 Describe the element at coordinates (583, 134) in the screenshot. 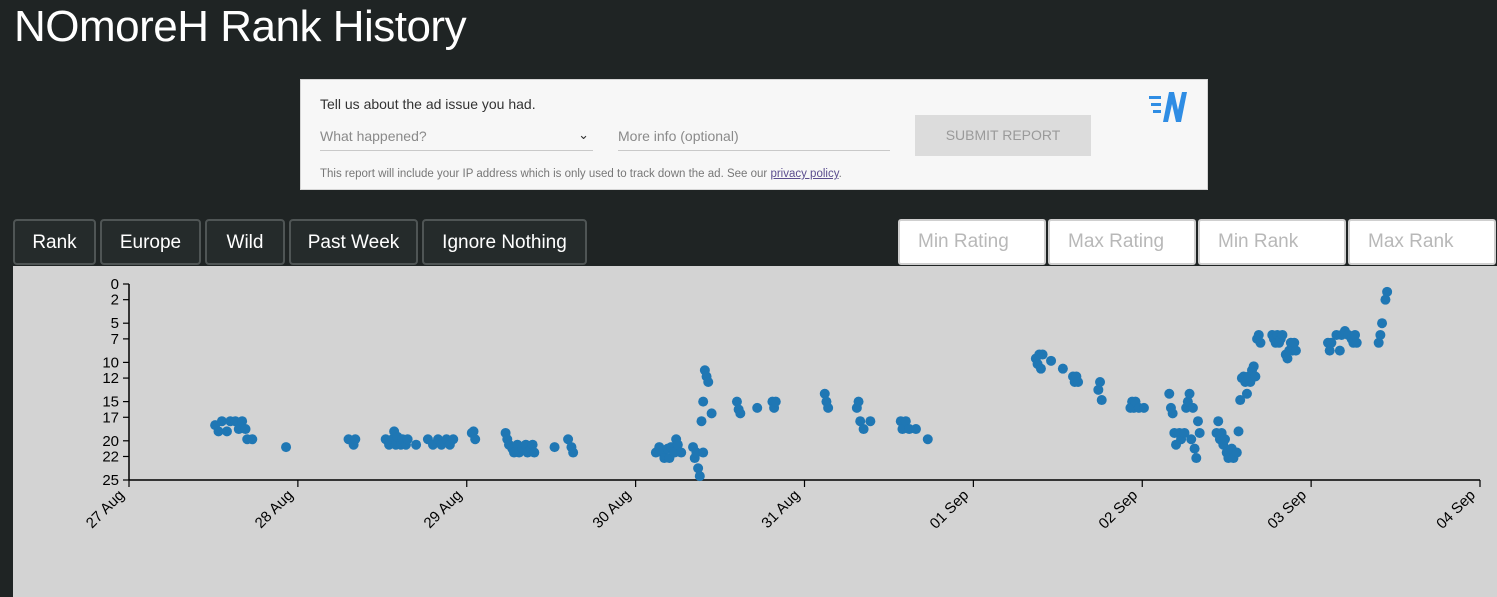

I see `chevron-down-icon: ⌄` at that location.